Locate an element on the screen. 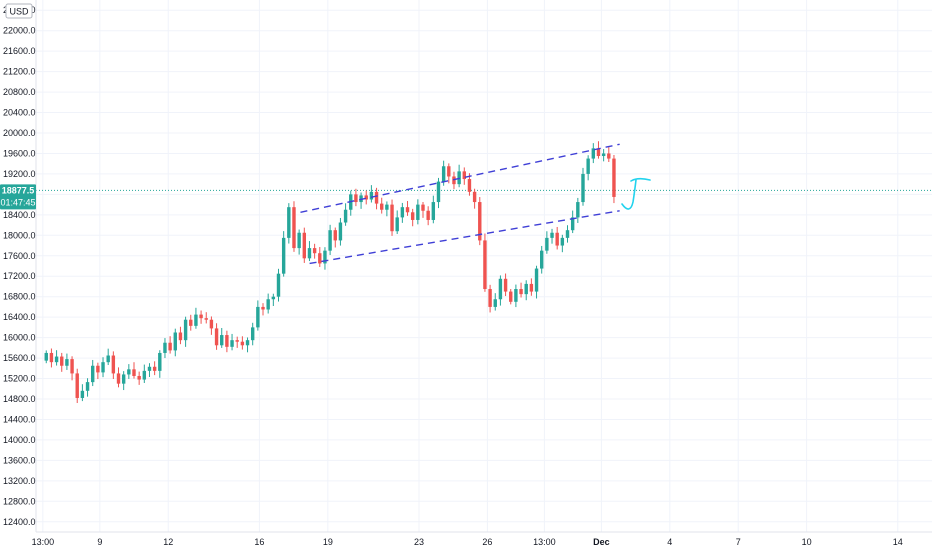 This screenshot has height=555, width=932. y-tick-label: 13600.0 is located at coordinates (19, 460).